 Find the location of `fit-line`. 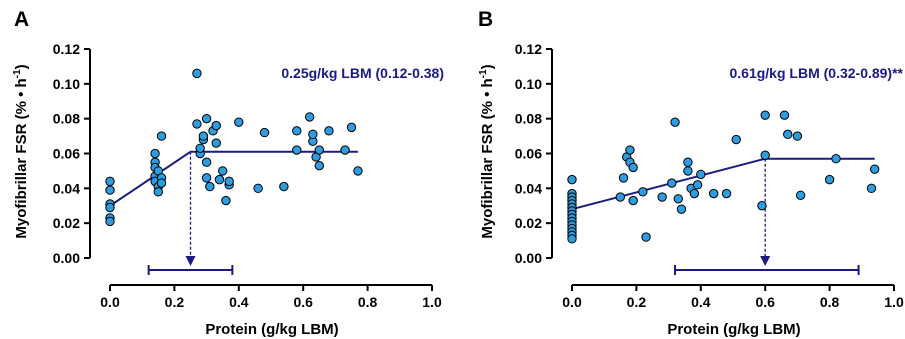

fit-line is located at coordinates (233, 178).